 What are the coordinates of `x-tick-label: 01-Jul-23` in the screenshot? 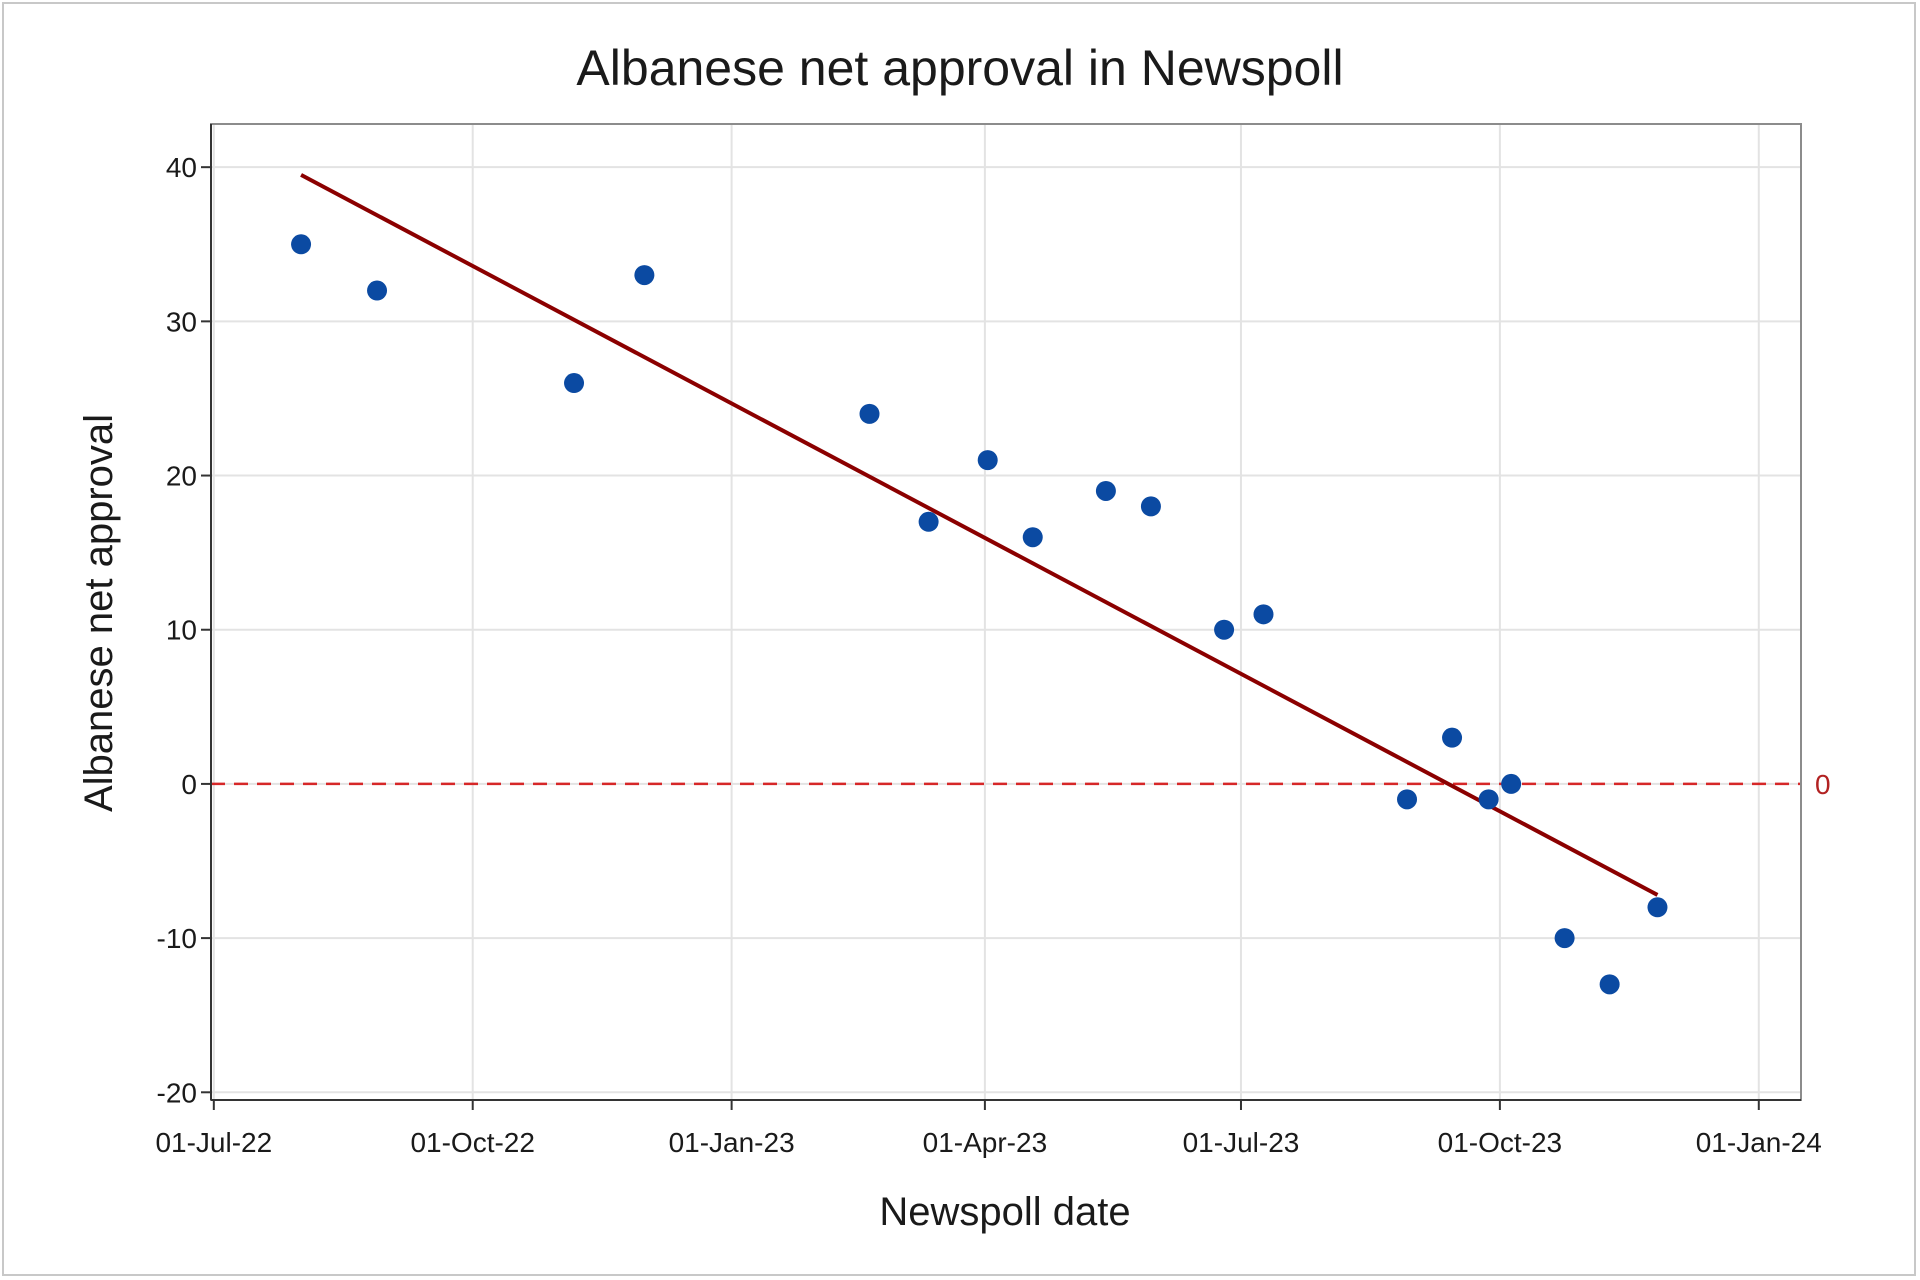 It's located at (1241, 1142).